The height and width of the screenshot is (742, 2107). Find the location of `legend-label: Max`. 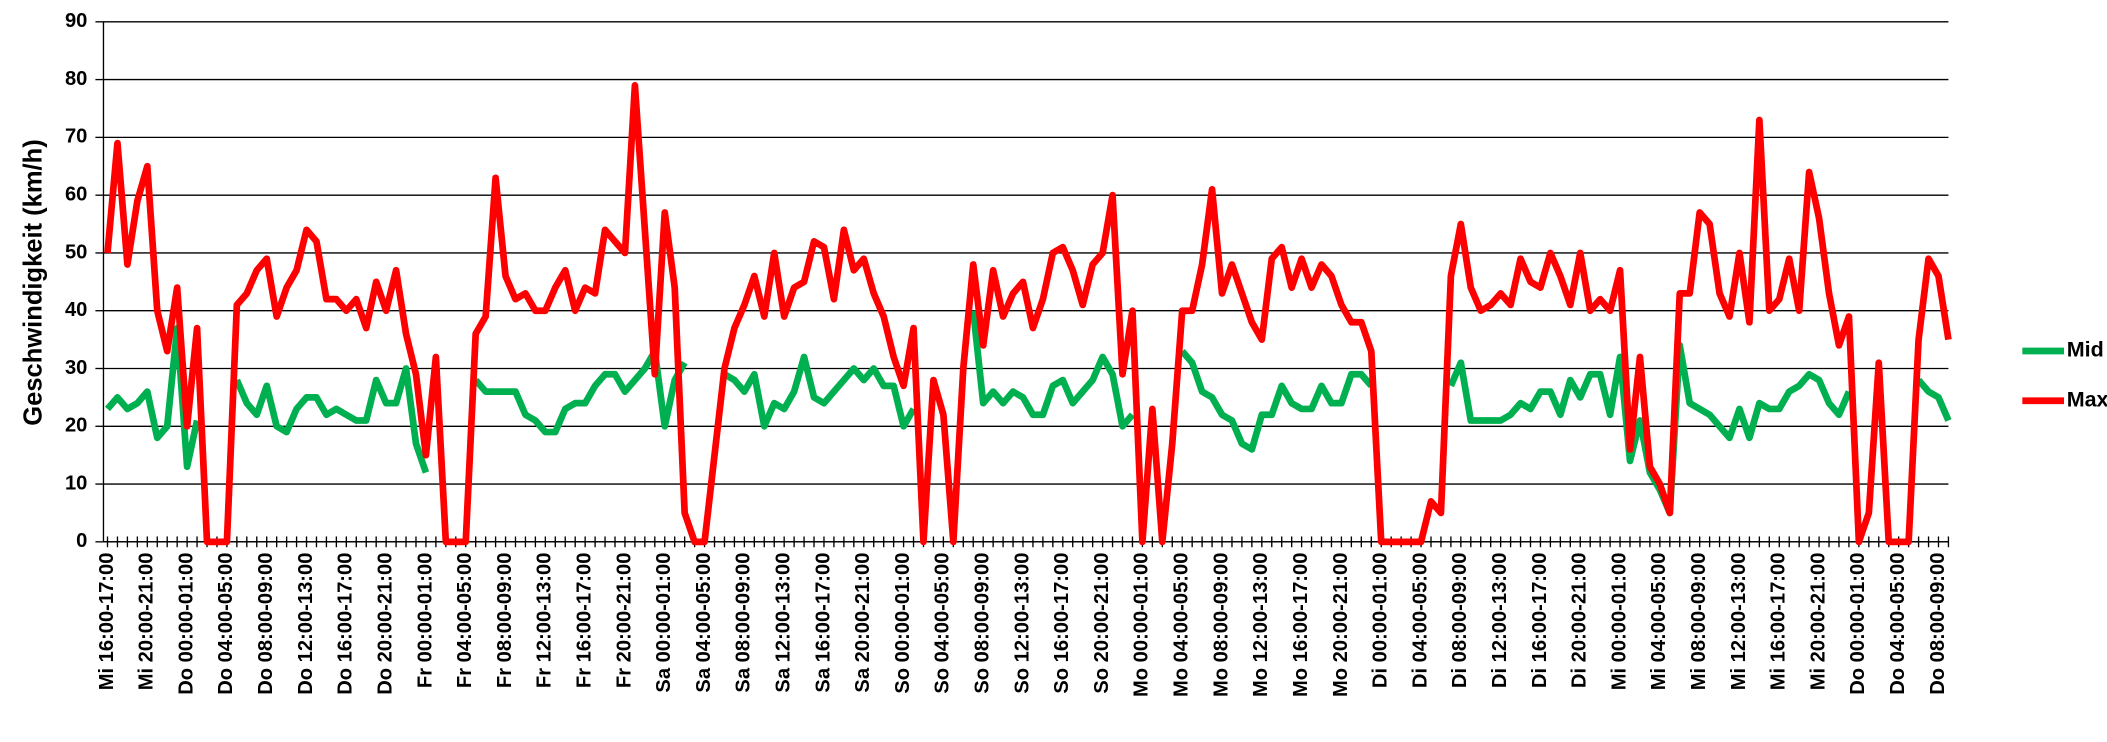

legend-label: Max is located at coordinates (2087, 399).